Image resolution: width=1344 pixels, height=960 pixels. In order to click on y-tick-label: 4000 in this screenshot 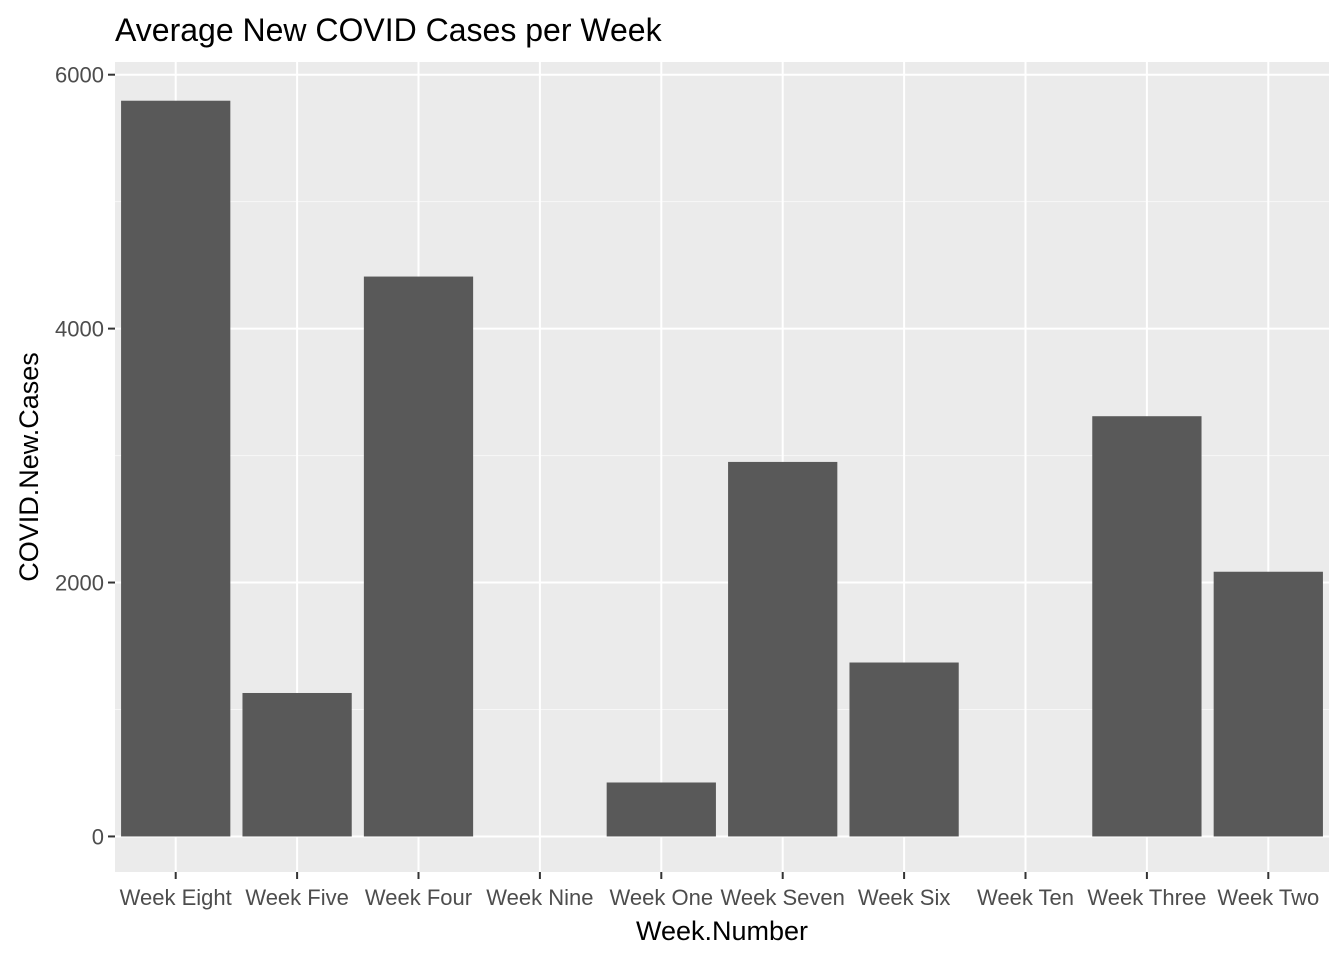, I will do `click(79, 329)`.